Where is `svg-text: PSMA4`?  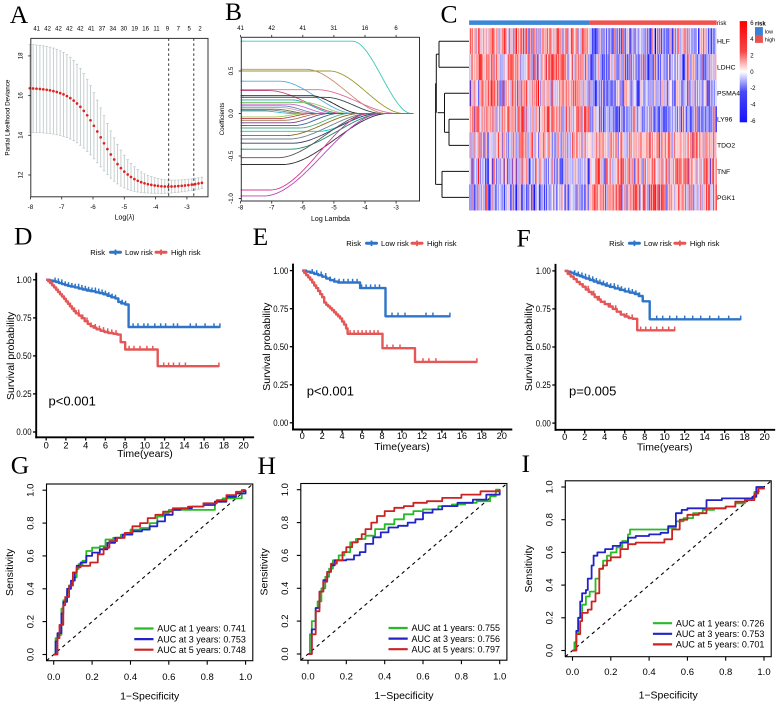 svg-text: PSMA4 is located at coordinates (728, 94).